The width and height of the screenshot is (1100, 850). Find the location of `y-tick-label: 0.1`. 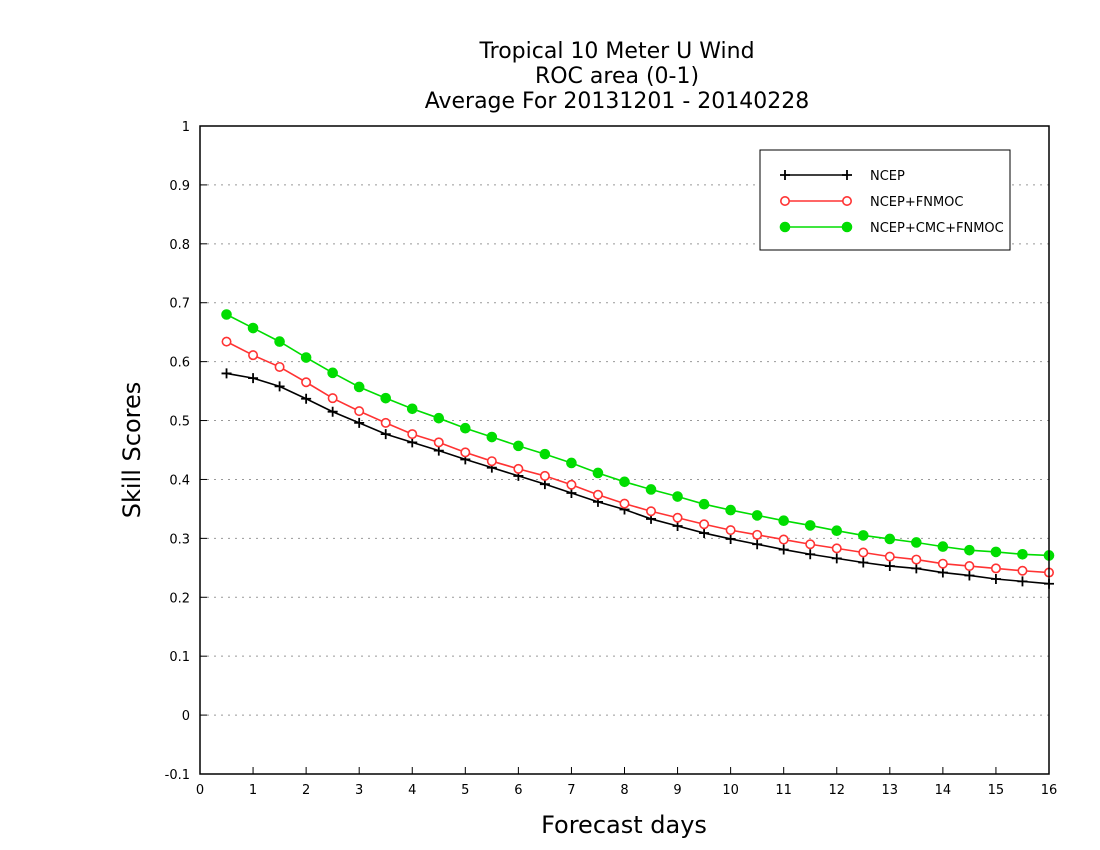

y-tick-label: 0.1 is located at coordinates (179, 657).